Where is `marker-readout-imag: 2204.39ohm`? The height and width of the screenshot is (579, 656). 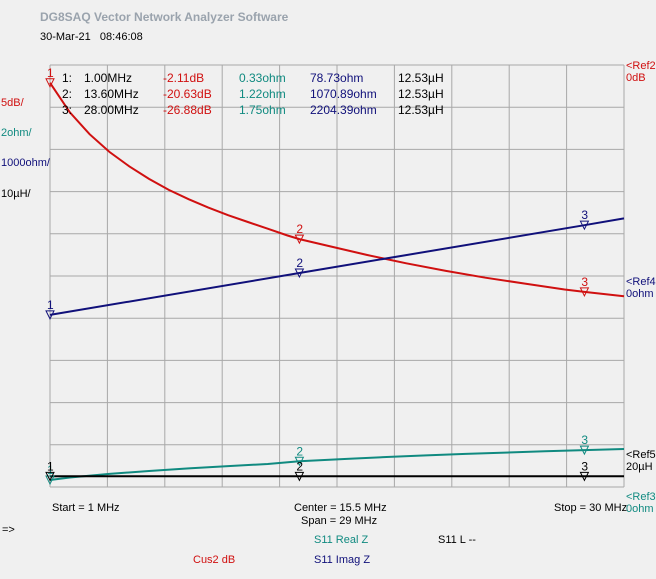
marker-readout-imag: 2204.39ohm is located at coordinates (343, 110).